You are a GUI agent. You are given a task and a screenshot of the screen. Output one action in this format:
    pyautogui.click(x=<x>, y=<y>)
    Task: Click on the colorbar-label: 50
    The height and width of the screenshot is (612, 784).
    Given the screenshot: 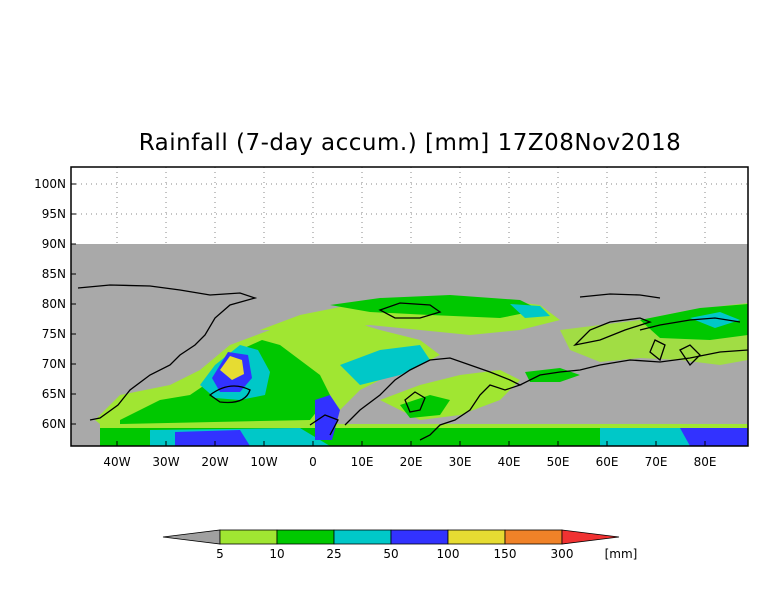 What is the action you would take?
    pyautogui.click(x=390, y=554)
    